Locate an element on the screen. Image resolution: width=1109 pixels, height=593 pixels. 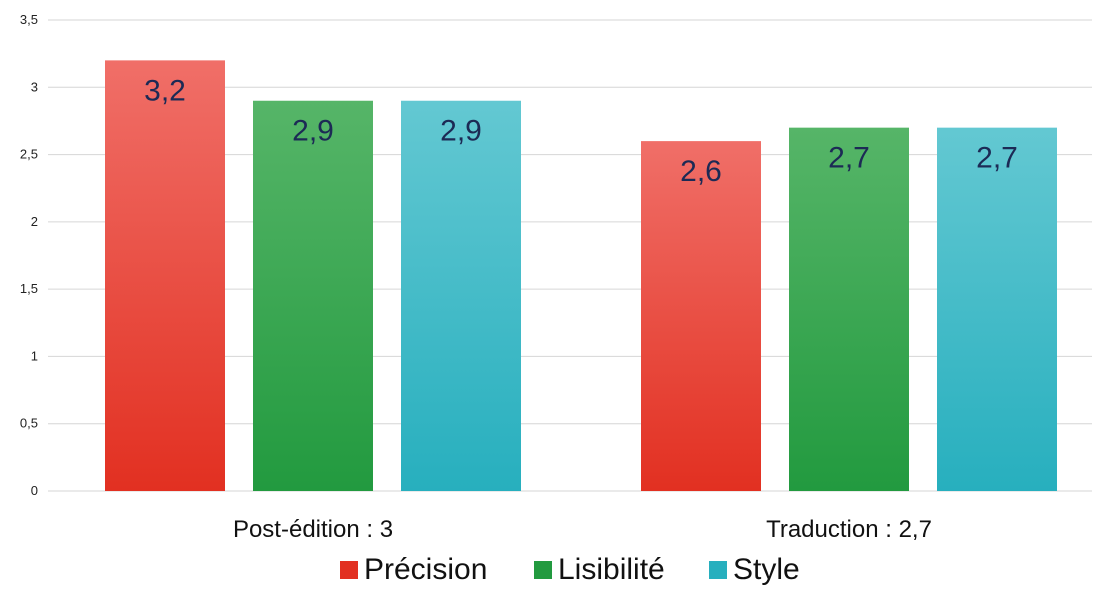
y-tick-label: 0 is located at coordinates (34, 490).